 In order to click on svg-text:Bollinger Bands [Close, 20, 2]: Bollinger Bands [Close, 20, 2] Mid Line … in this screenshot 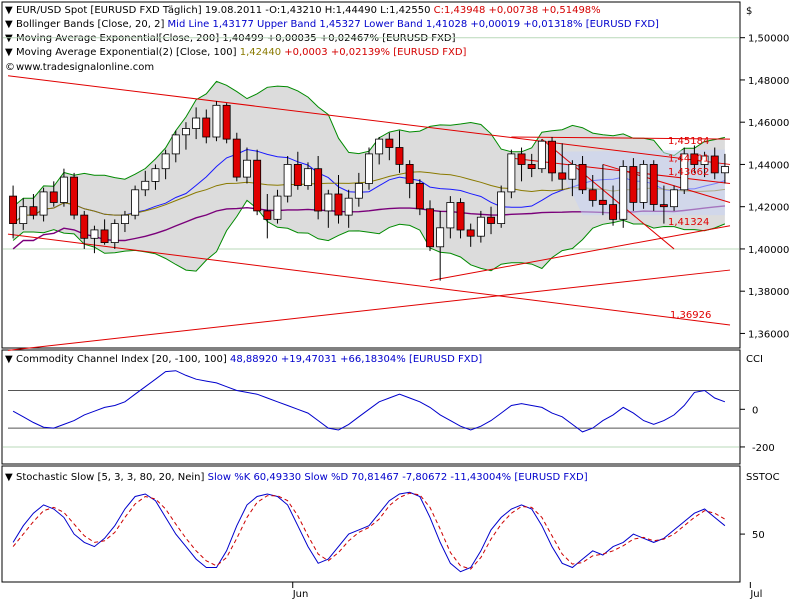, I will do `click(337, 24)`.